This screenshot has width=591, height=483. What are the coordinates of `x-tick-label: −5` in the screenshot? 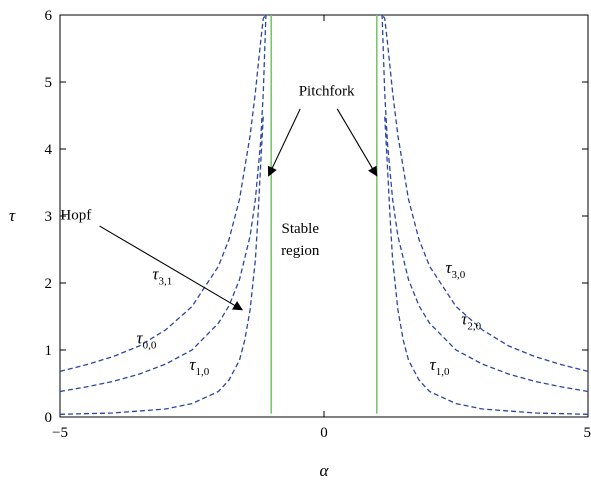 It's located at (60, 433).